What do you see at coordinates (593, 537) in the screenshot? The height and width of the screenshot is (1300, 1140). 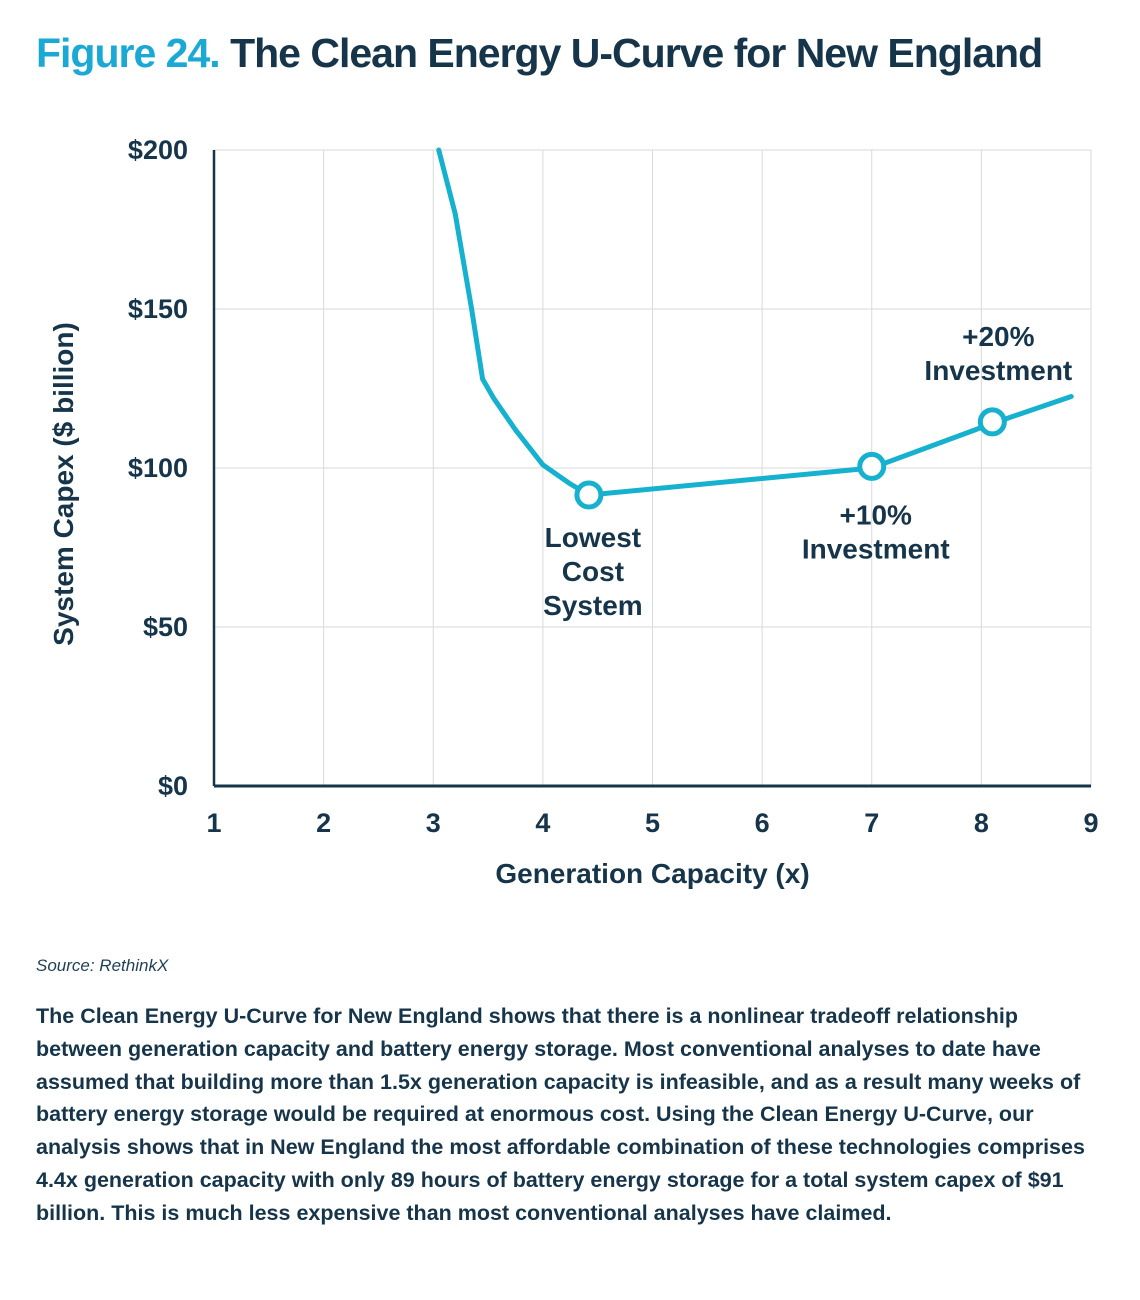 I see `annotation-label: Lowest` at bounding box center [593, 537].